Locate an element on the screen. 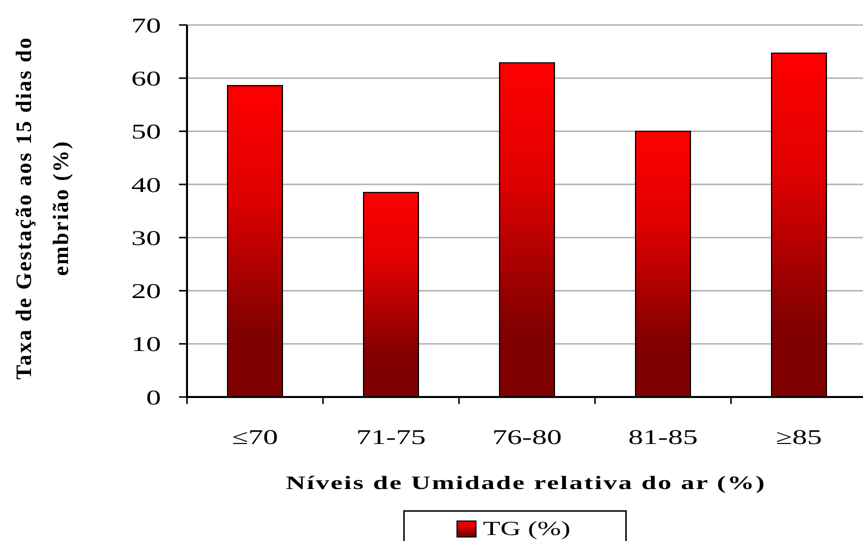  y-tick-label: 0 is located at coordinates (153, 398).